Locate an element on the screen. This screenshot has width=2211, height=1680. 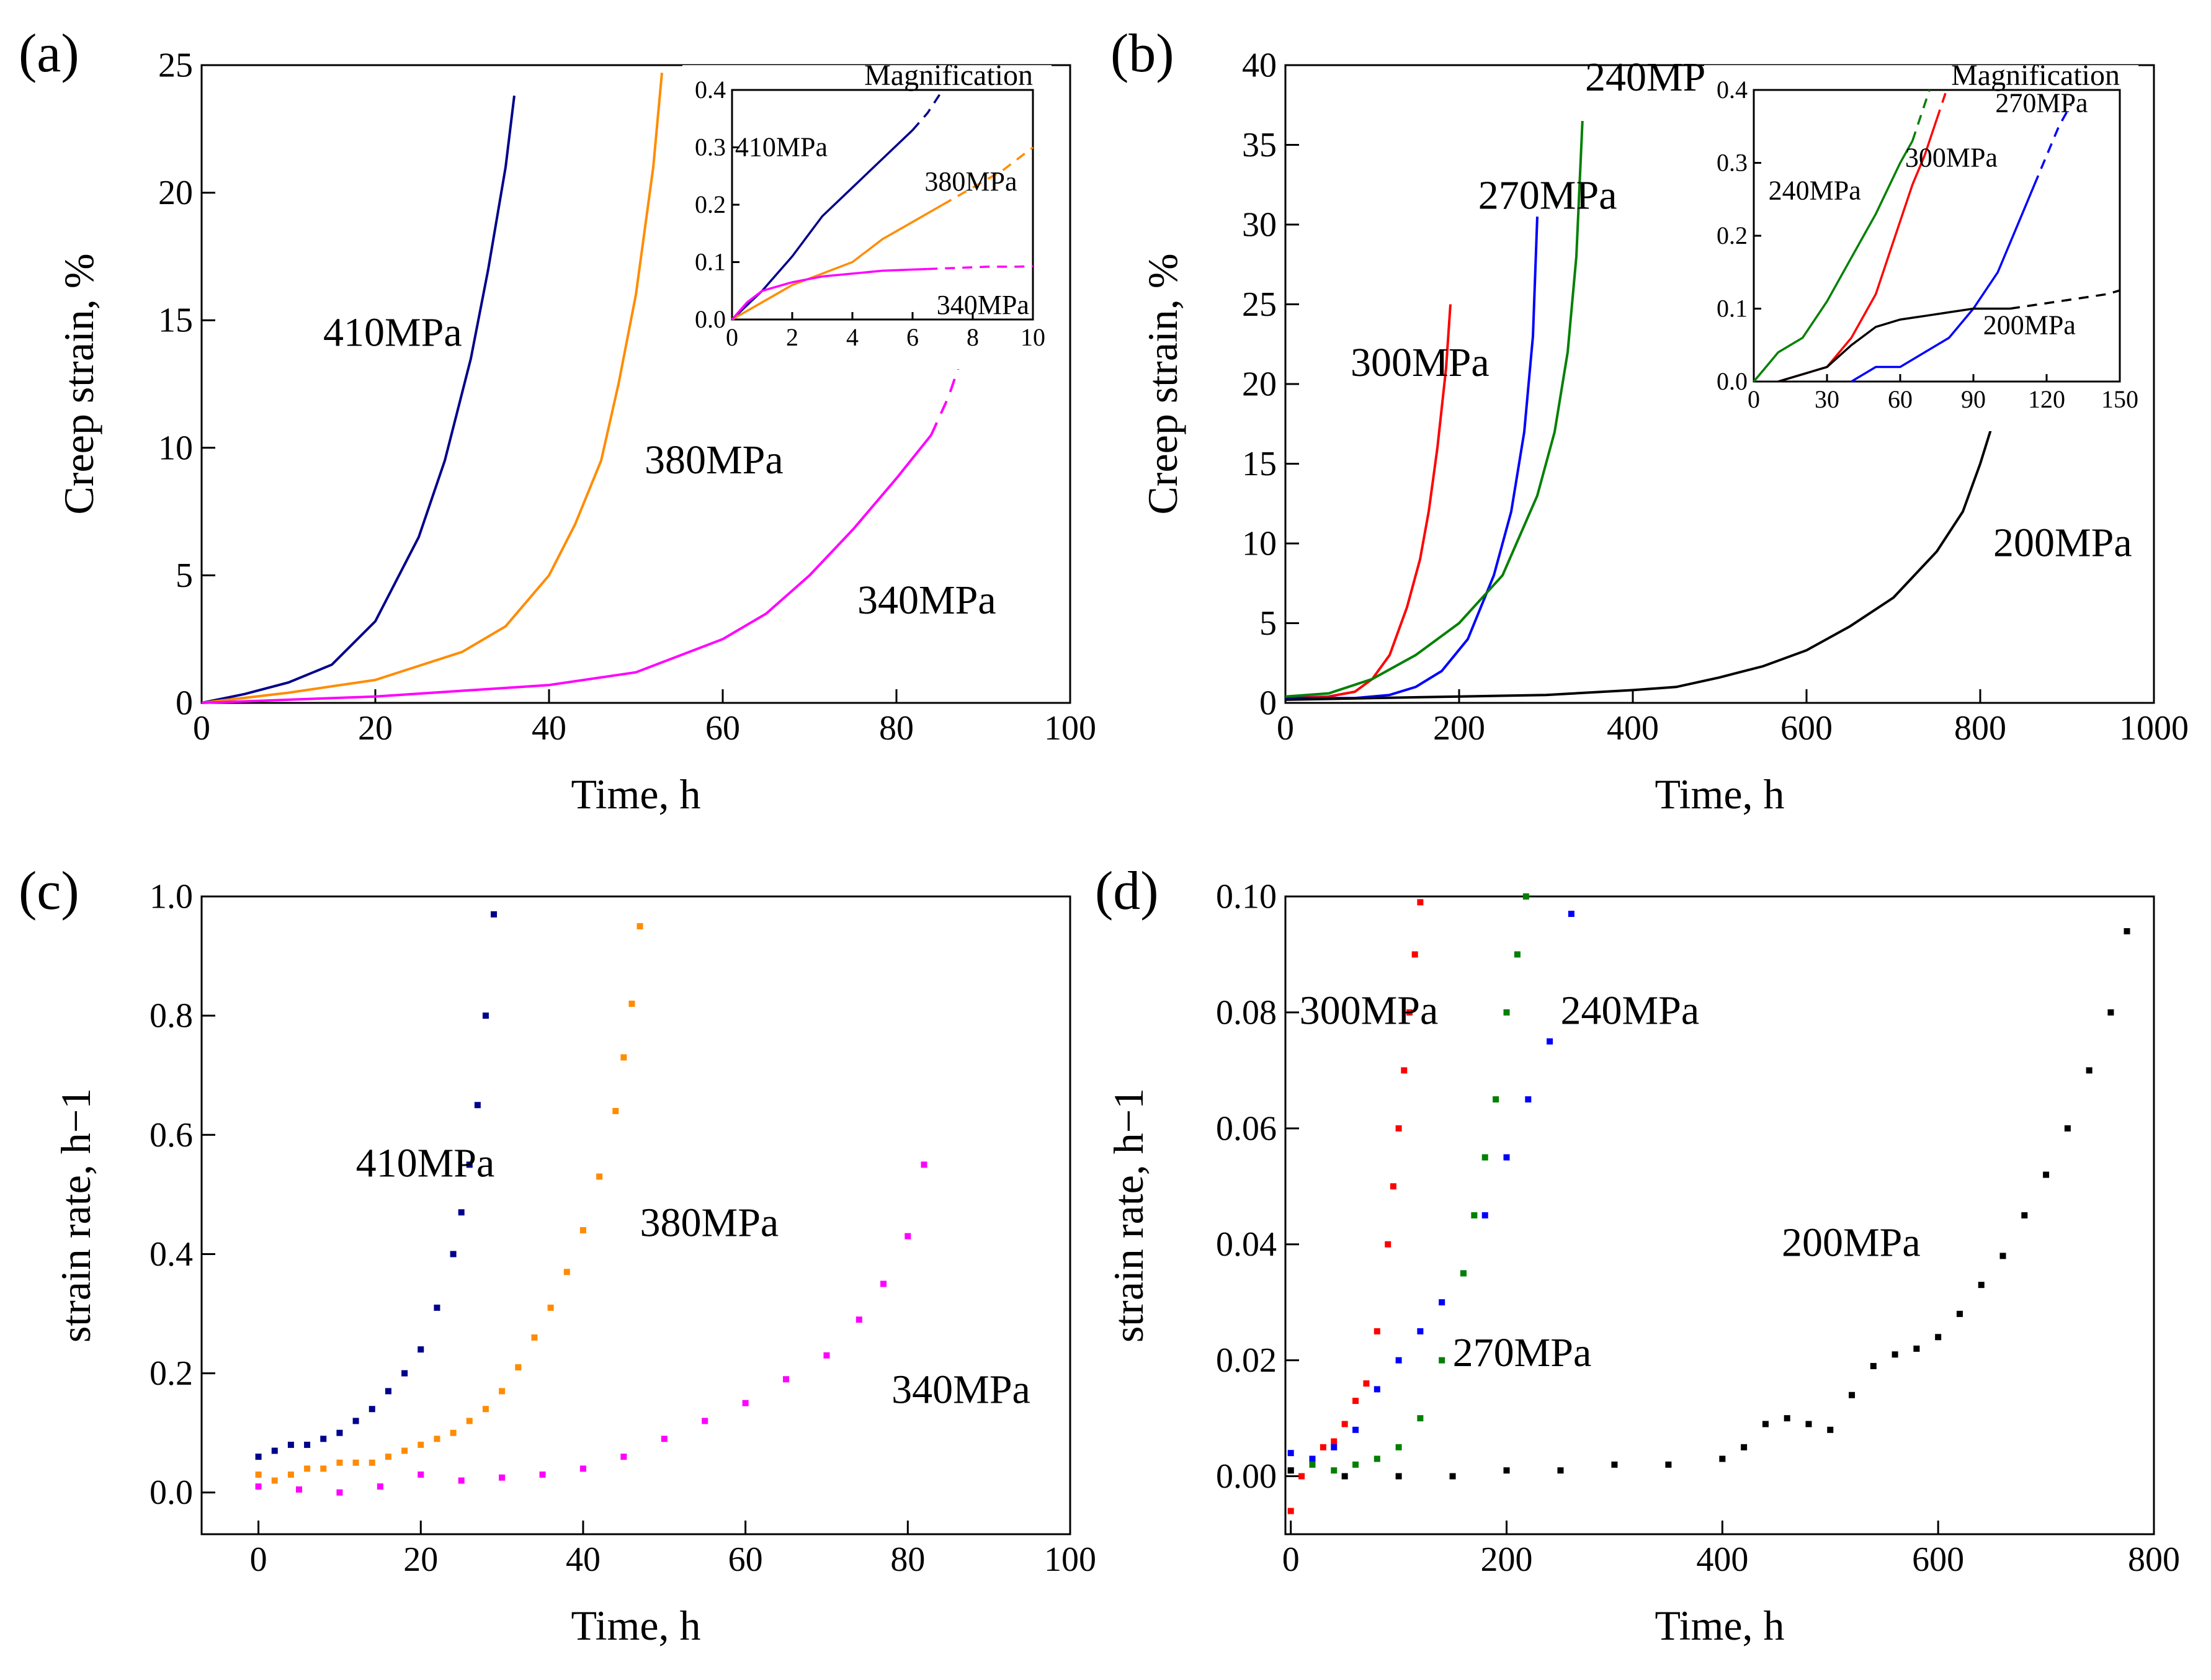
inset-x-tick-label: 30 is located at coordinates (1827, 399).